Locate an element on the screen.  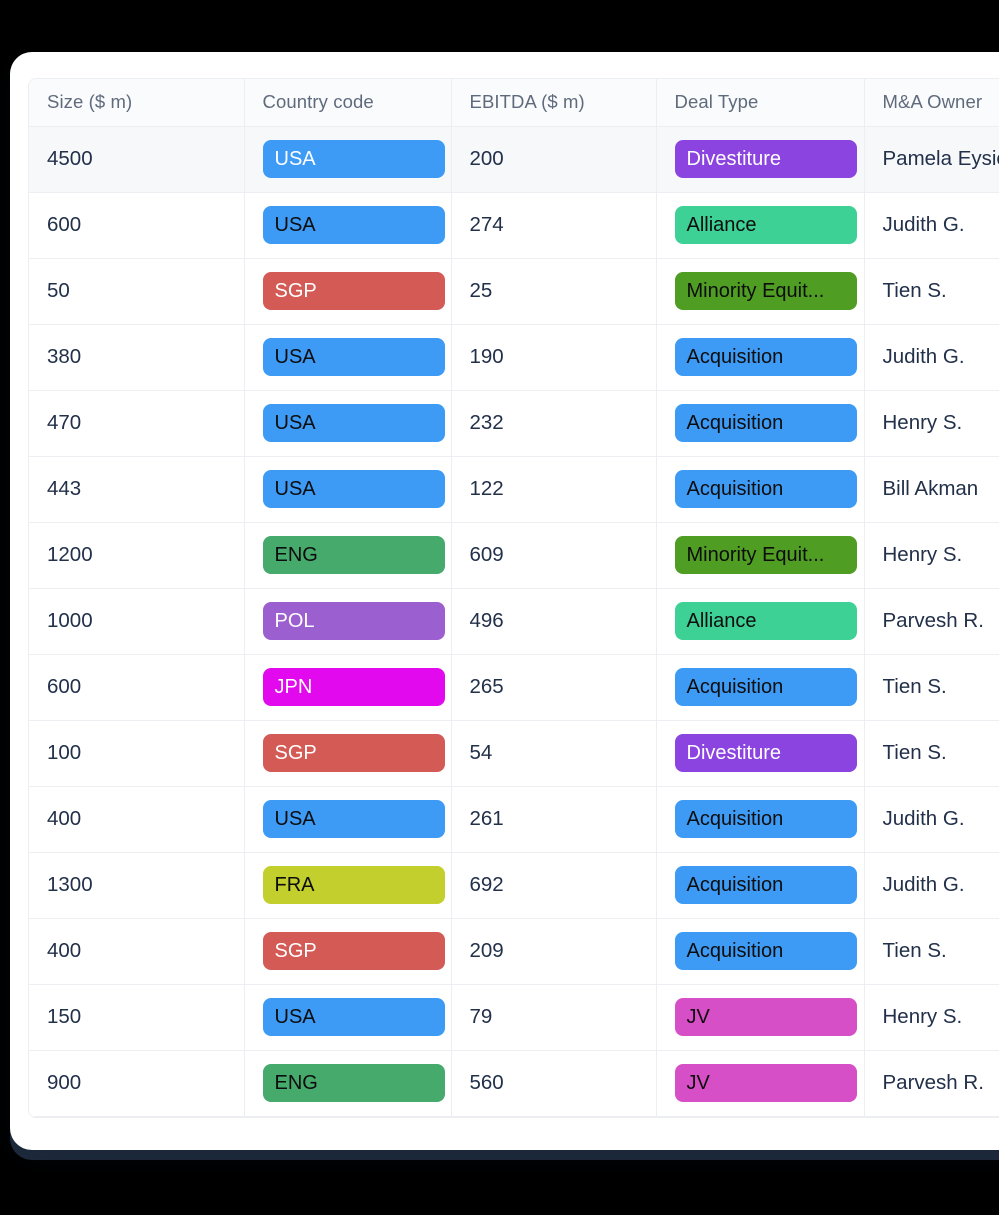
cell-ebitda: 54 is located at coordinates (554, 753).